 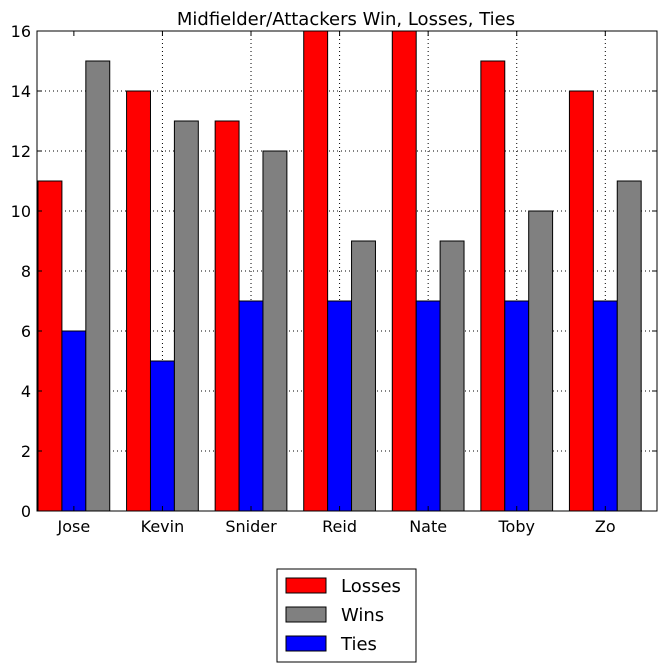 What do you see at coordinates (74, 421) in the screenshot?
I see `bar-ties-jose` at bounding box center [74, 421].